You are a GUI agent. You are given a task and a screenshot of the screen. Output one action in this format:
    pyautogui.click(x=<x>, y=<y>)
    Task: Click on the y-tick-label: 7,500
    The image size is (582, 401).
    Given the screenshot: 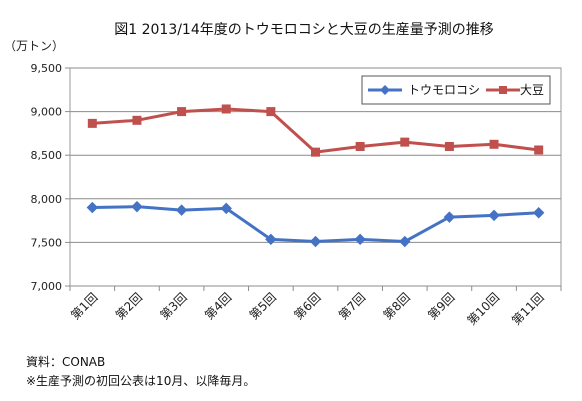 What is the action you would take?
    pyautogui.click(x=47, y=242)
    